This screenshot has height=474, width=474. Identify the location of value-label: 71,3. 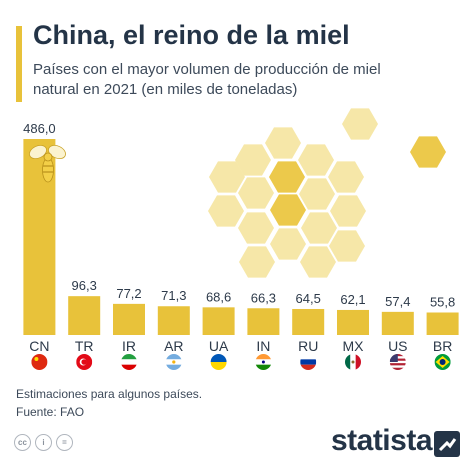
(173, 295).